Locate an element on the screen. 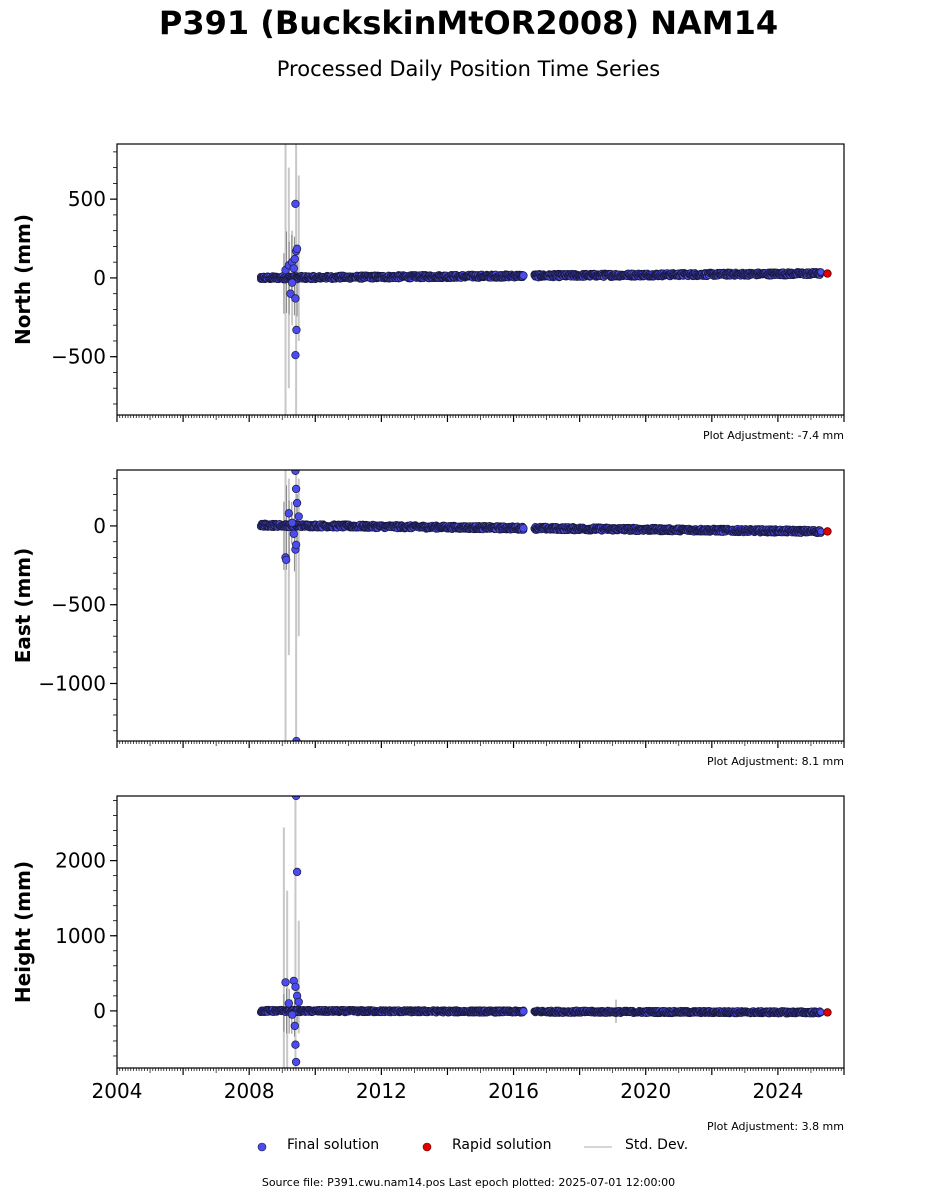 This screenshot has width=937, height=1200. north-y-tick-label: 500 is located at coordinates (87, 199).